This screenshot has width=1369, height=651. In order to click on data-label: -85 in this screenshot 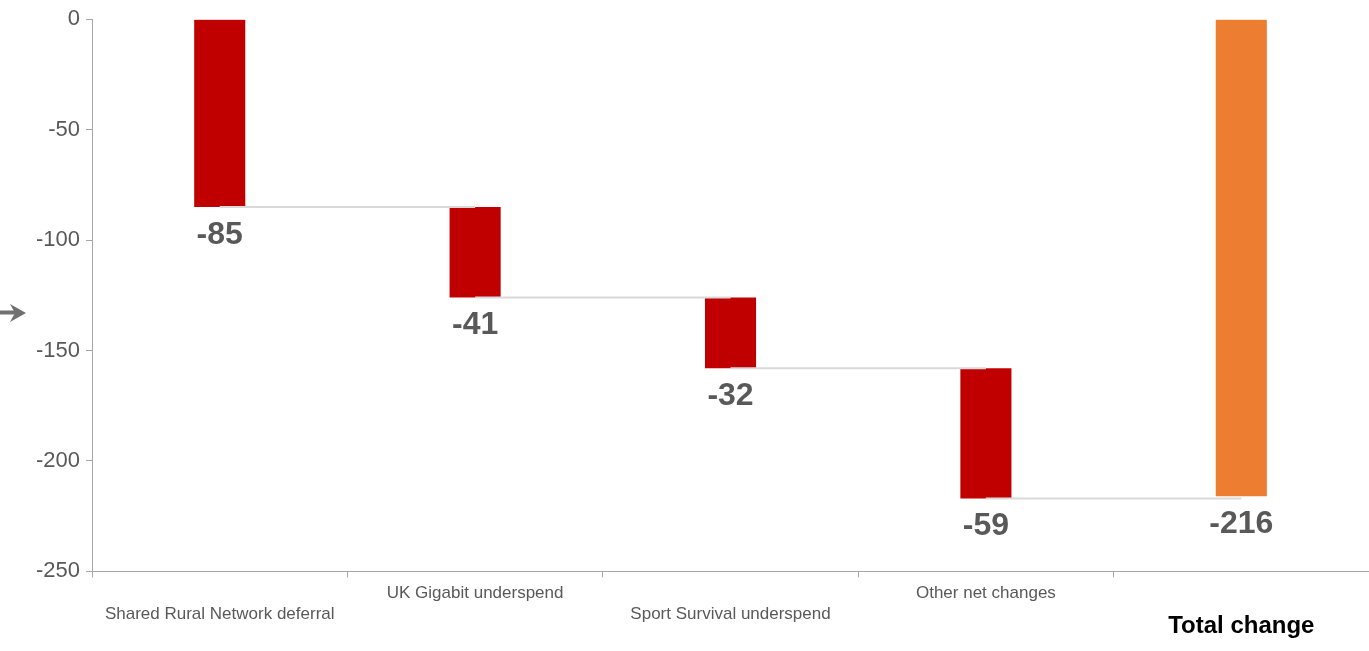, I will do `click(219, 232)`.